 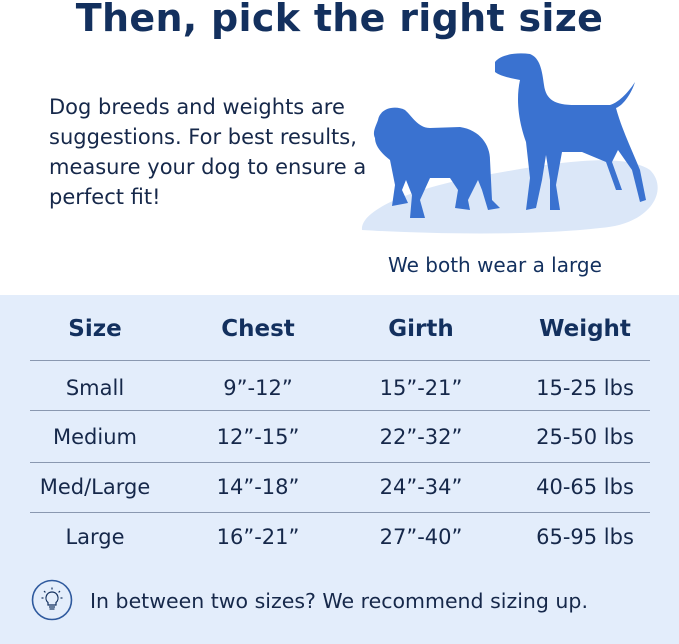 I want to click on ground-shadow, so click(x=509, y=197).